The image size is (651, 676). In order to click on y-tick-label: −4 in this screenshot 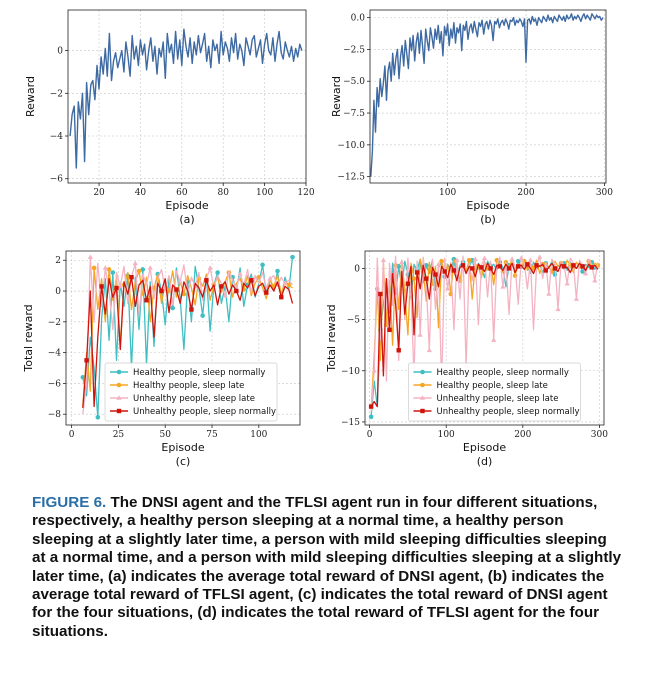, I will do `click(55, 354)`.